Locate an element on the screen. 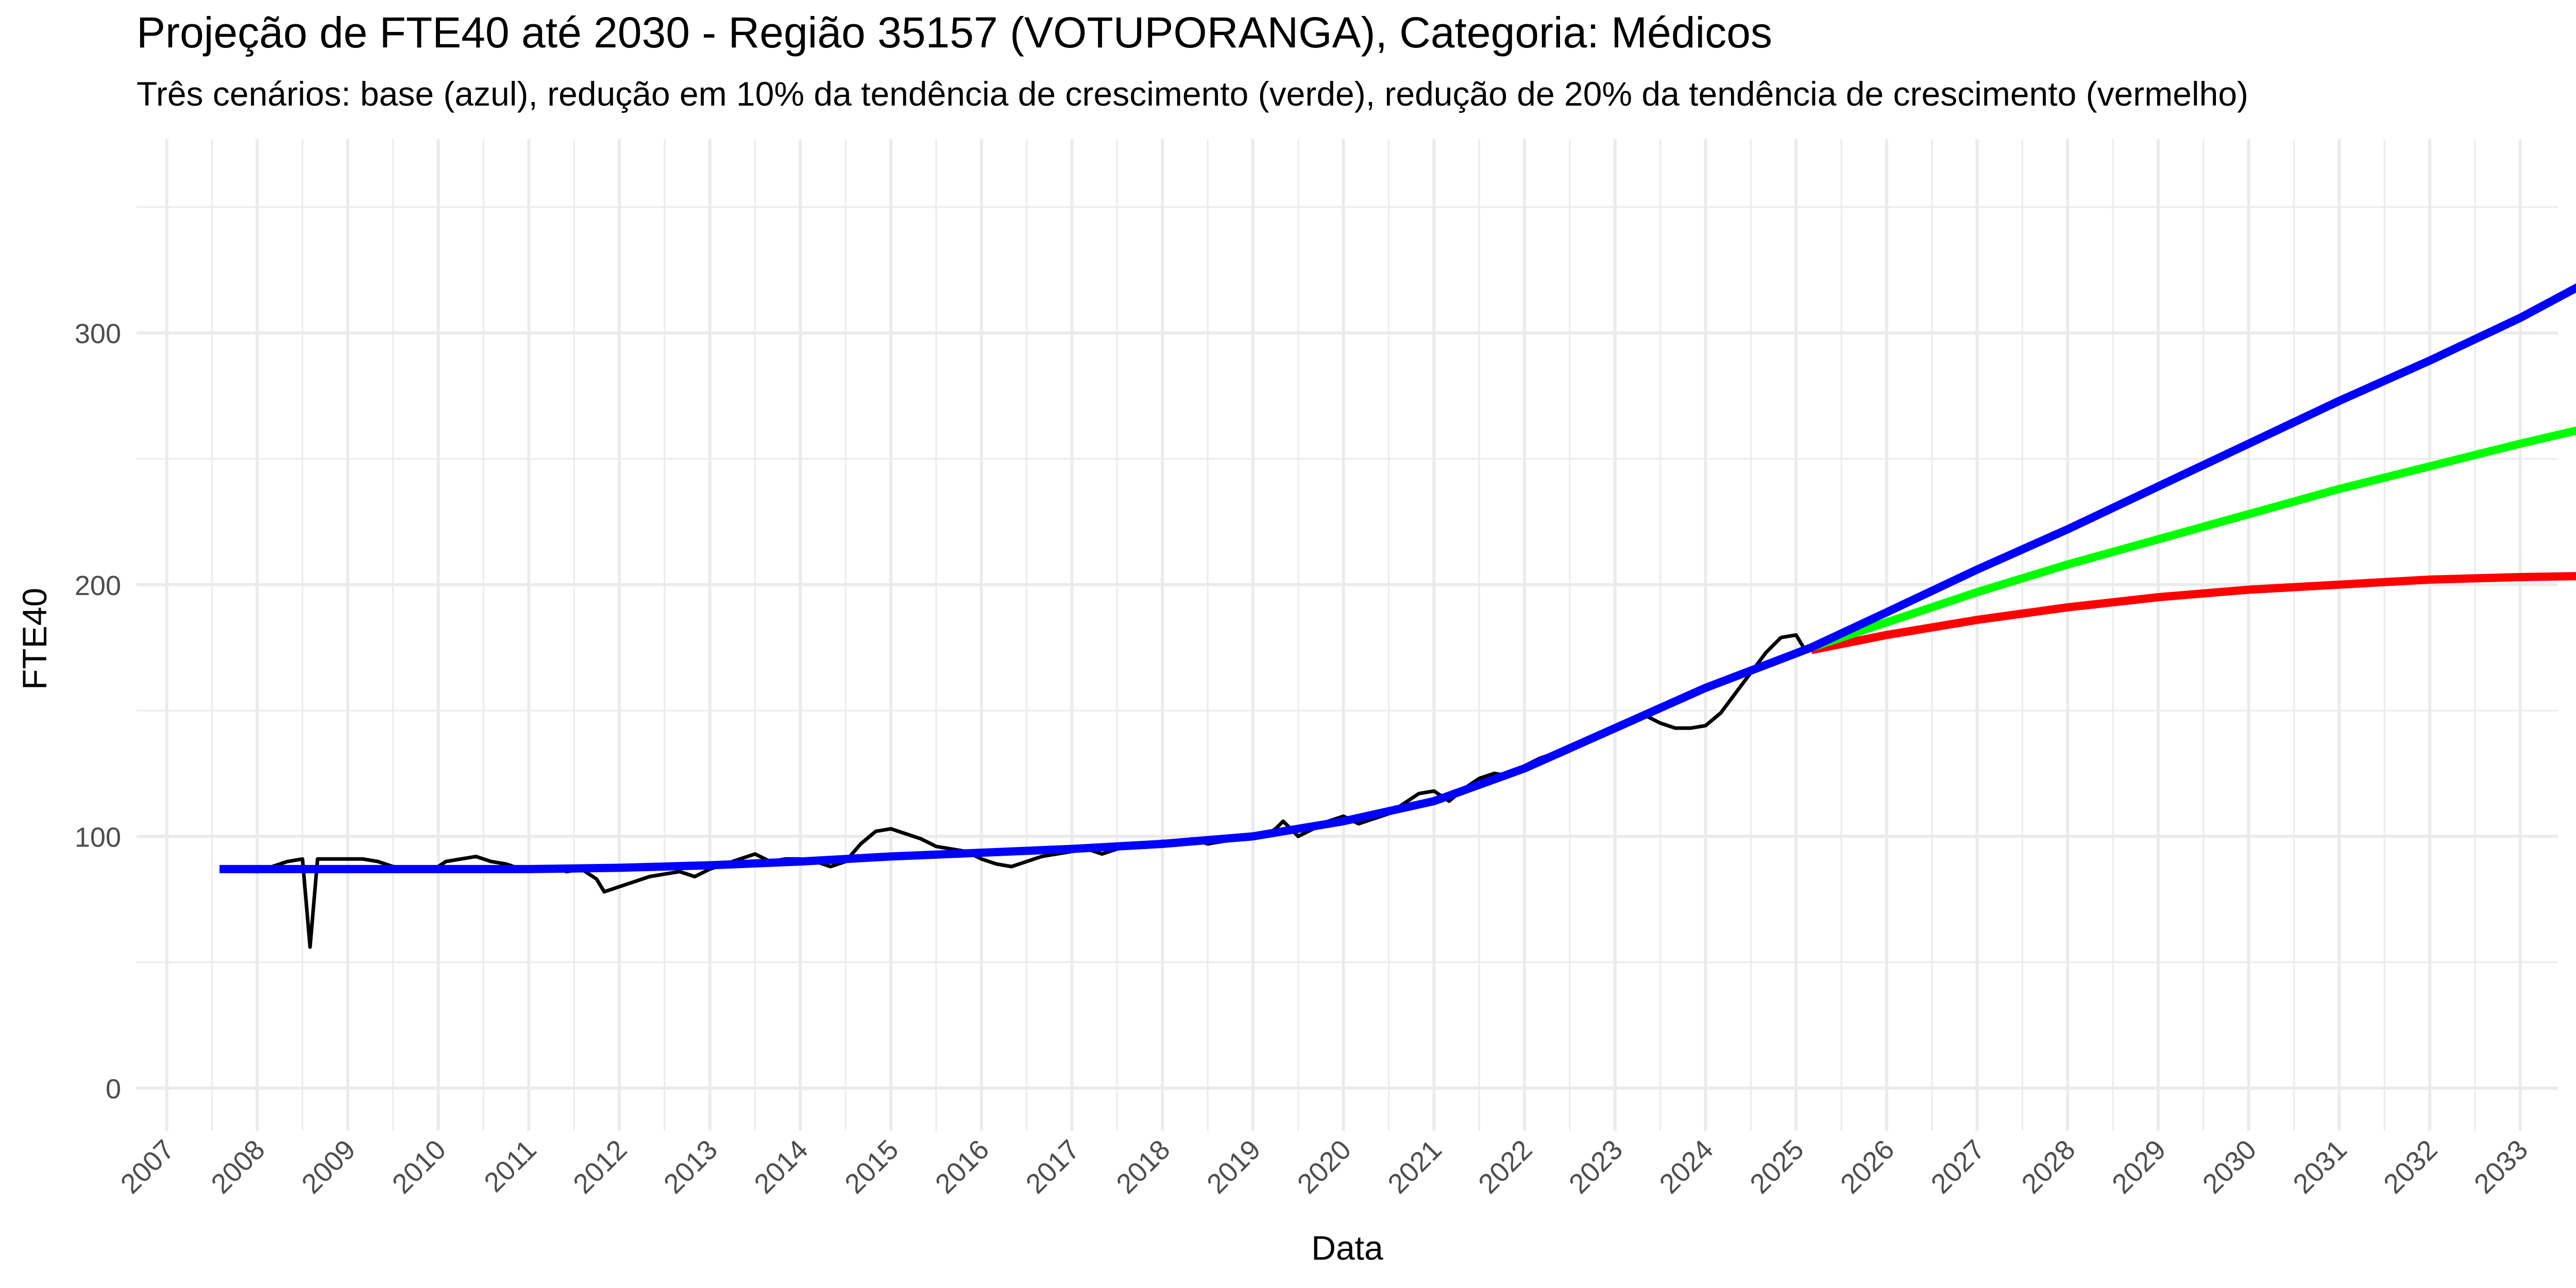 The image size is (2576, 1288). x-tick-label: 2022 is located at coordinates (1505, 1166).